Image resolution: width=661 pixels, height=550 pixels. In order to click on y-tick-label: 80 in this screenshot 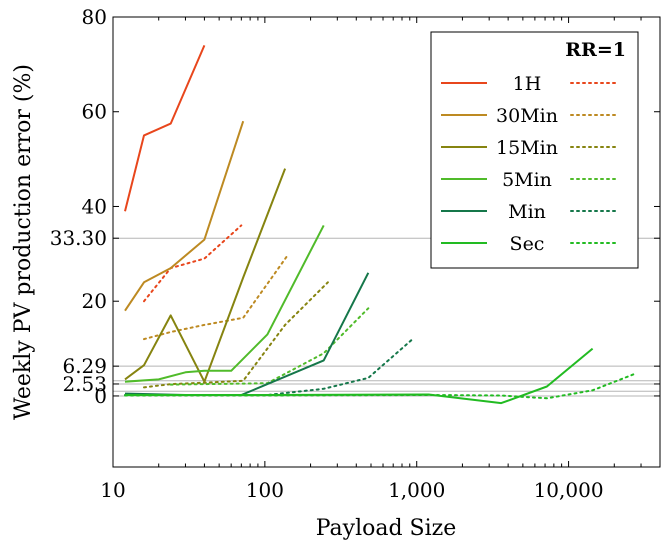, I will do `click(94, 17)`.